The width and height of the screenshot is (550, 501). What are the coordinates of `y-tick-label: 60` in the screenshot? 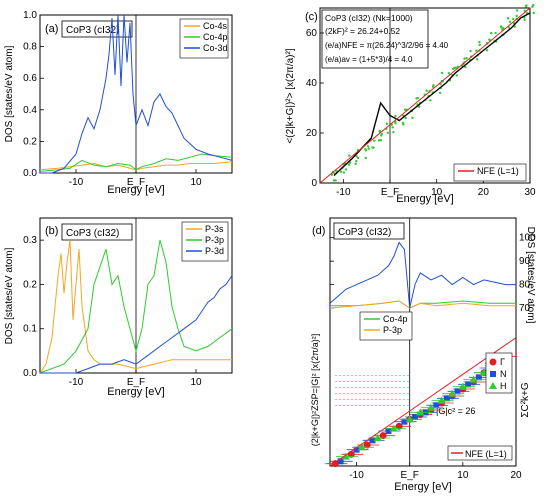 It's located at (312, 33).